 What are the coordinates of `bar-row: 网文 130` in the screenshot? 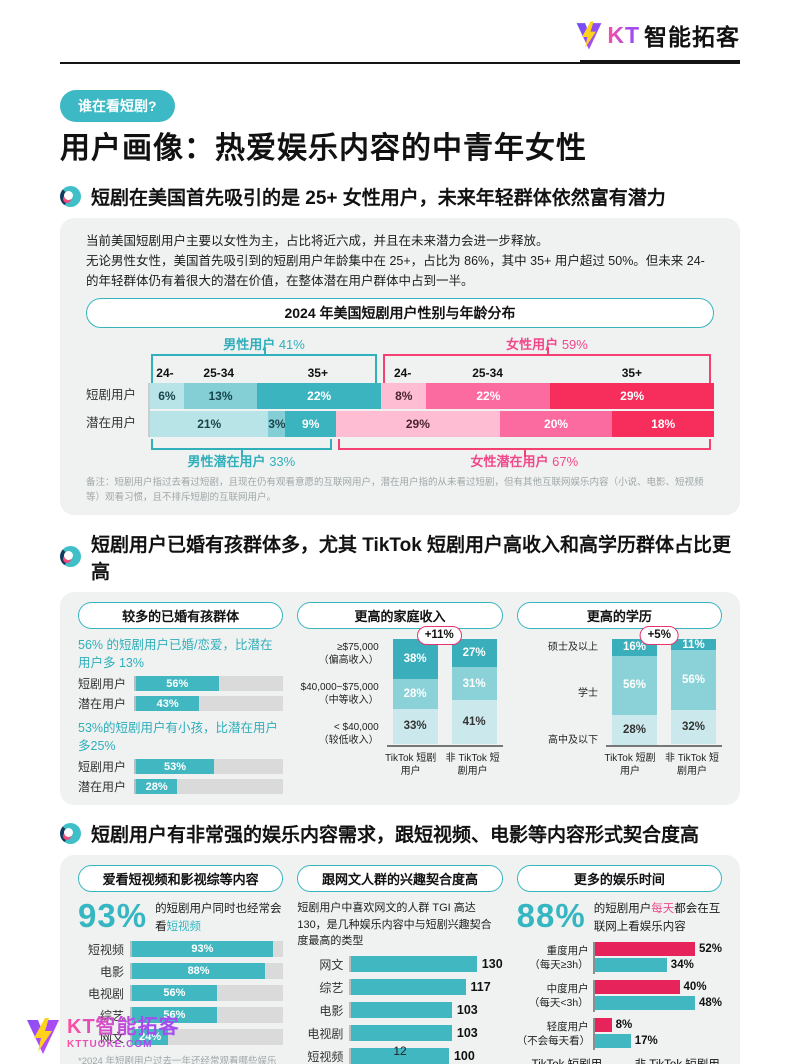 It's located at (400, 964).